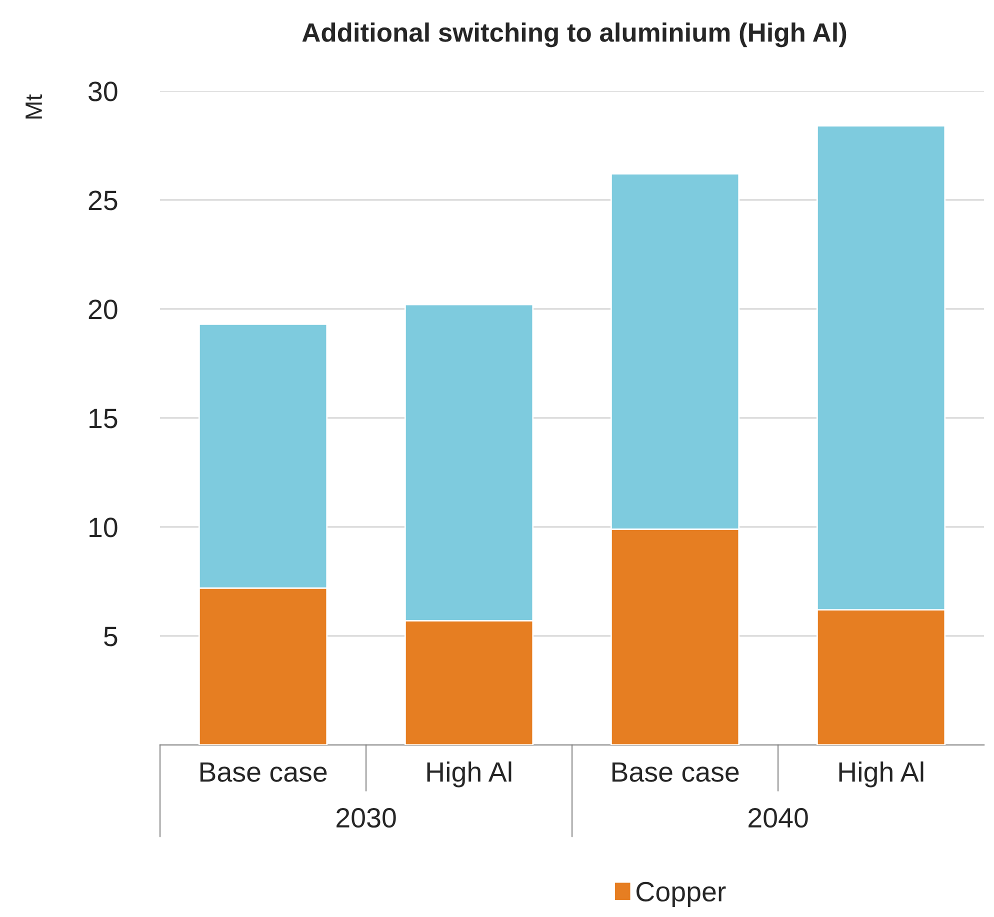 This screenshot has height=917, width=994. I want to click on y-tick-label: 20, so click(103, 310).